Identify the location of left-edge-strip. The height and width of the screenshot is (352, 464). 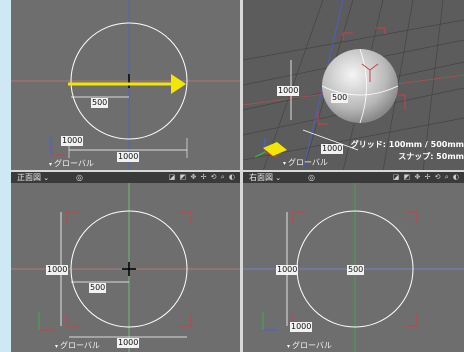
(5, 176).